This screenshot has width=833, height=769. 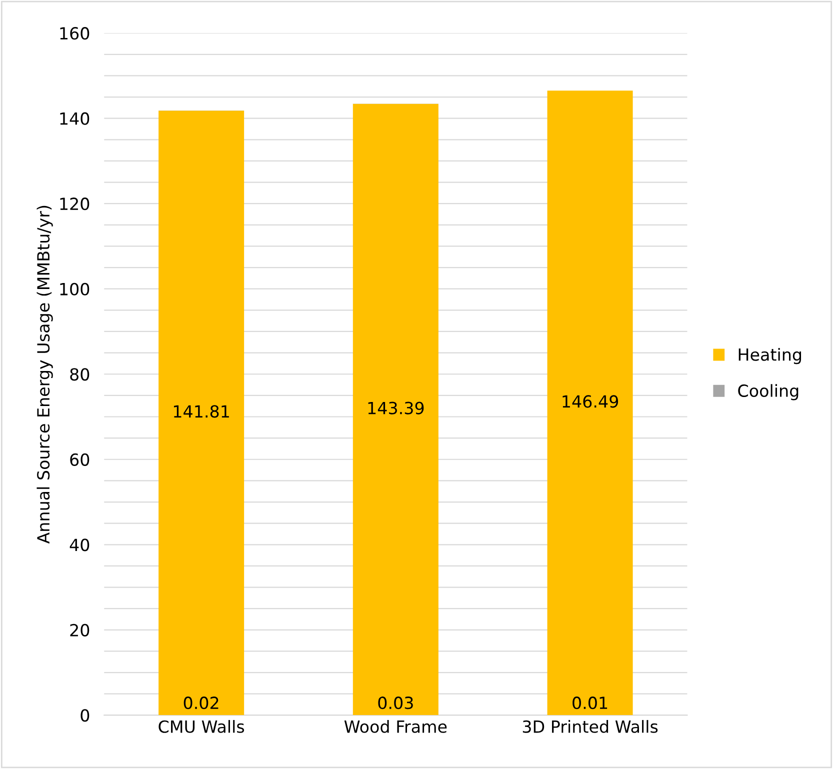 I want to click on y-tick-label: 60, so click(x=80, y=459).